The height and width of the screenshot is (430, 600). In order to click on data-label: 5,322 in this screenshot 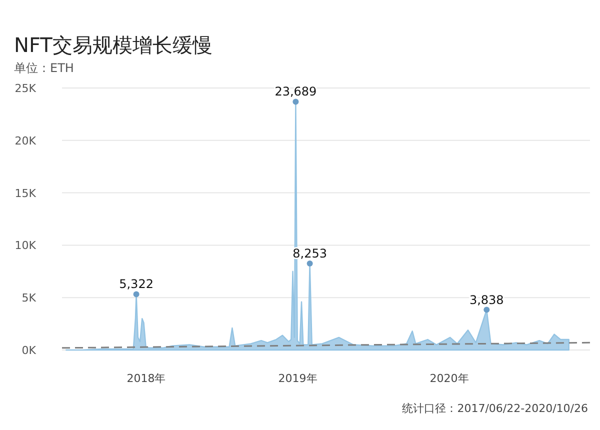, I will do `click(136, 284)`.